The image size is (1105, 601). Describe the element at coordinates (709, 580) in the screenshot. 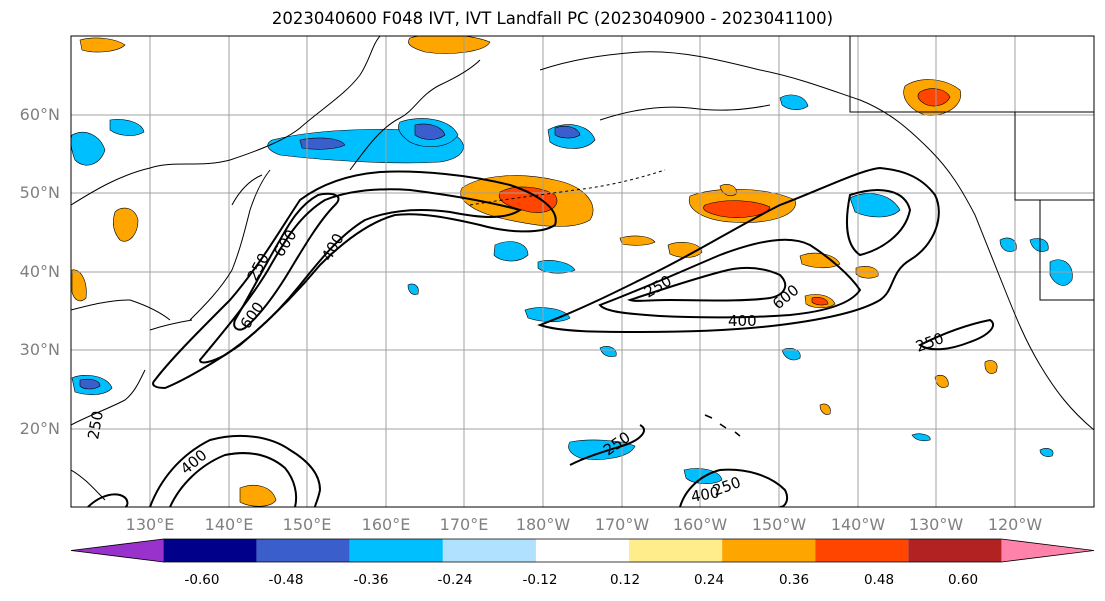

I see `colorbar-tick-label: 0.24` at that location.